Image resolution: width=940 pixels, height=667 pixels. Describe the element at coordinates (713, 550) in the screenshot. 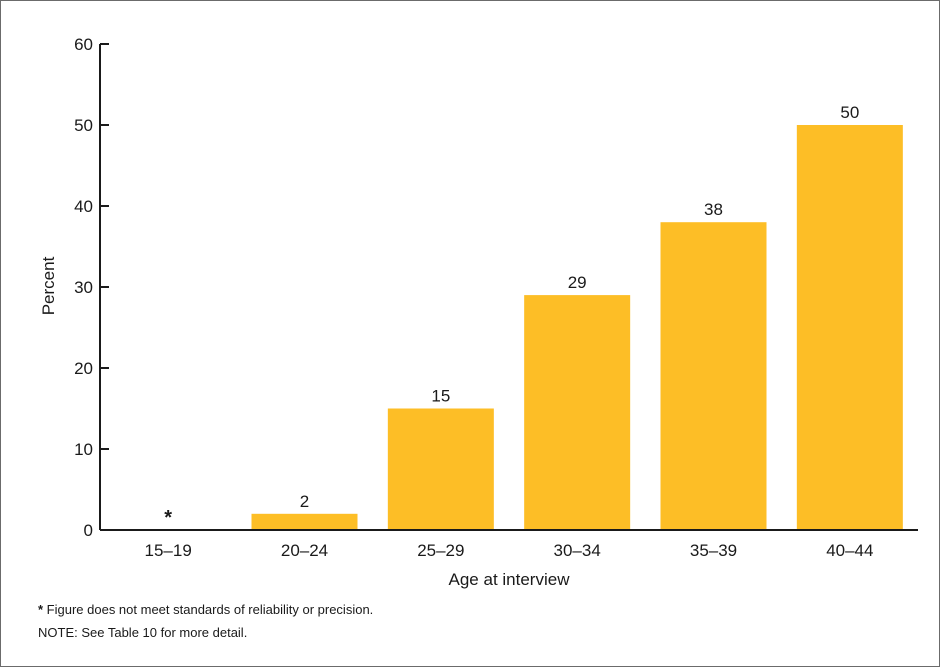

I see `x-tick-label: 35–39` at that location.